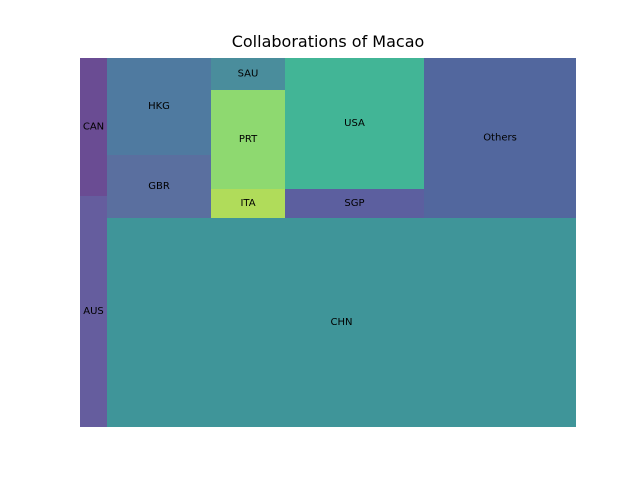  I want to click on treemap-label-others: Others, so click(500, 138).